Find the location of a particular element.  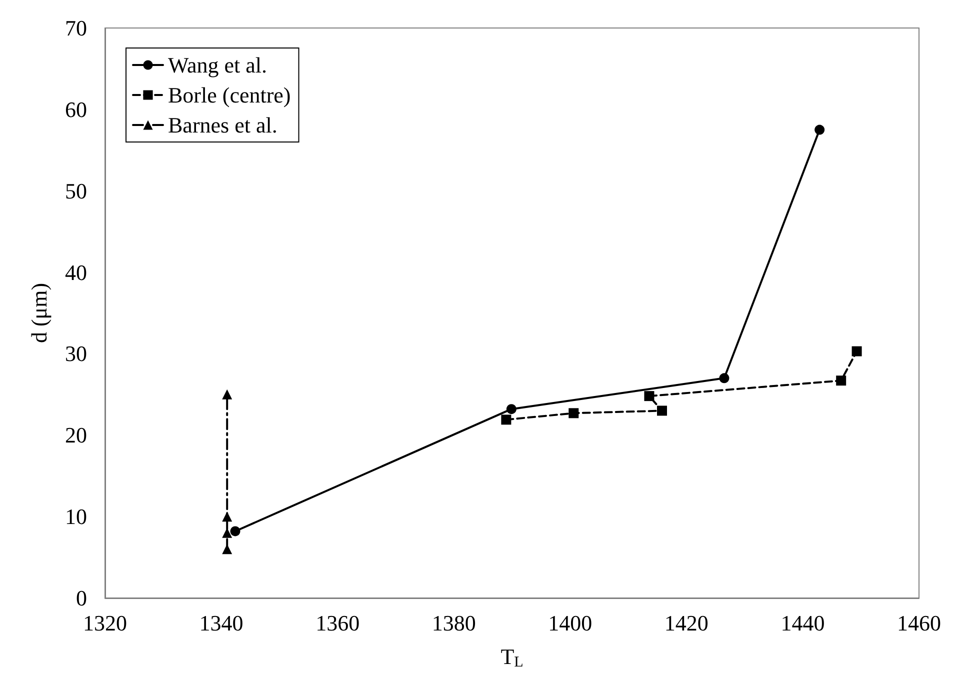

y-tick-label: 70 is located at coordinates (76, 28).